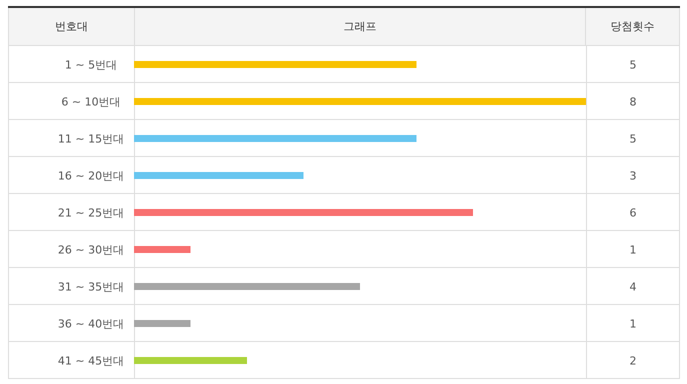  I want to click on data-label: 6, so click(633, 213).